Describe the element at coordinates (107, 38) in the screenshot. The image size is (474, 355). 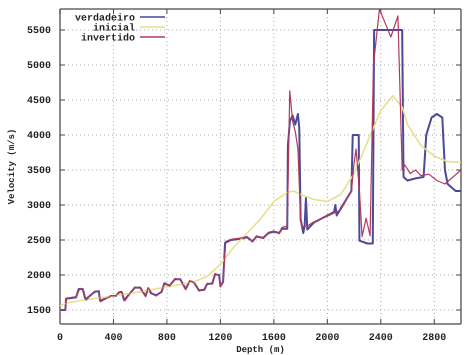
I see `legend-label: invertido` at that location.